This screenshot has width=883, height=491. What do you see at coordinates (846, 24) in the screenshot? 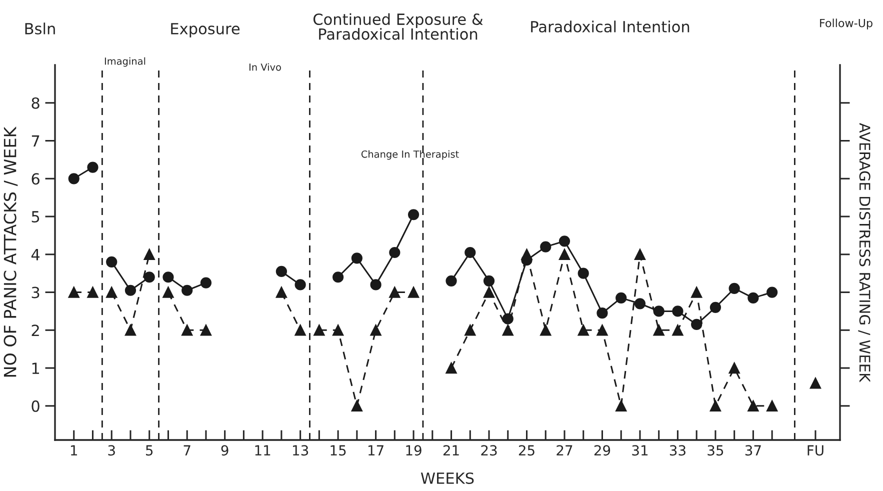
I see `text: Follow-Up` at bounding box center [846, 24].